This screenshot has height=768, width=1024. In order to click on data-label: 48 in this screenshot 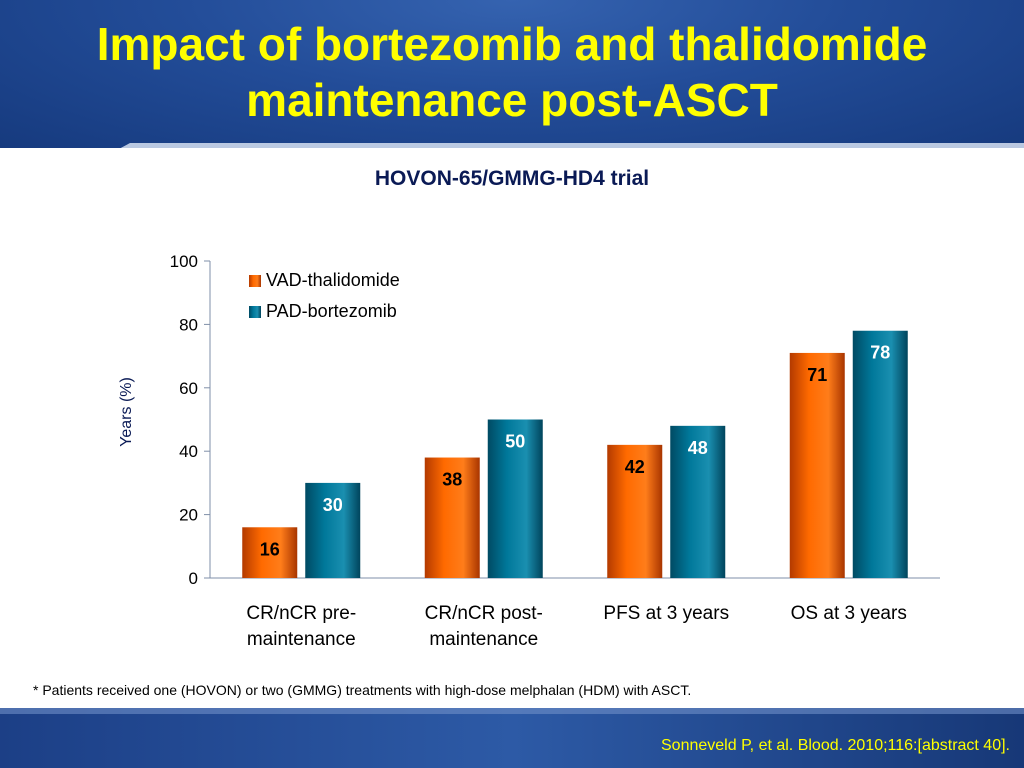, I will do `click(698, 448)`.